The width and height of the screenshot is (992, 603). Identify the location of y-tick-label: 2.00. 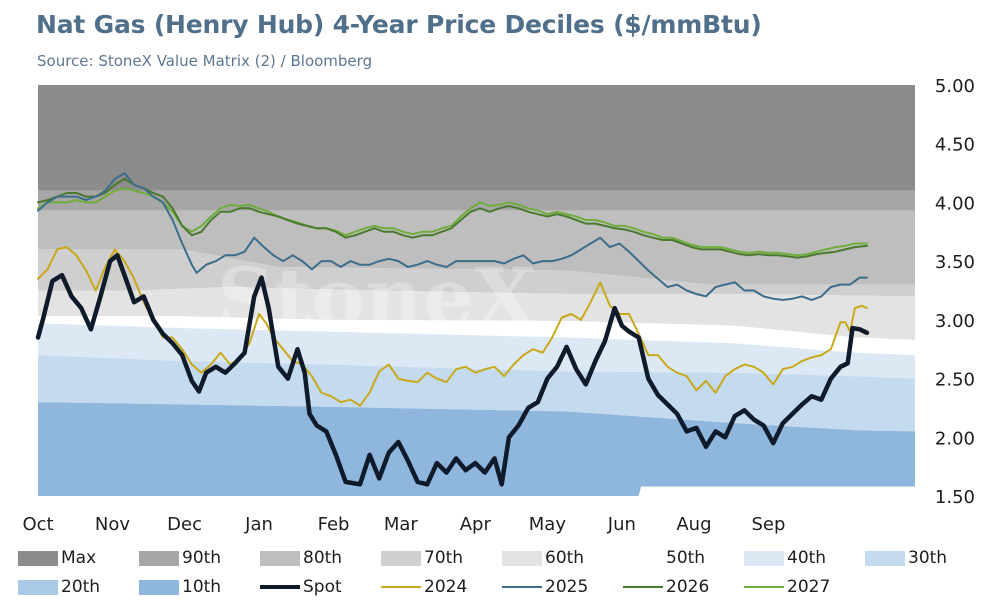
(955, 438).